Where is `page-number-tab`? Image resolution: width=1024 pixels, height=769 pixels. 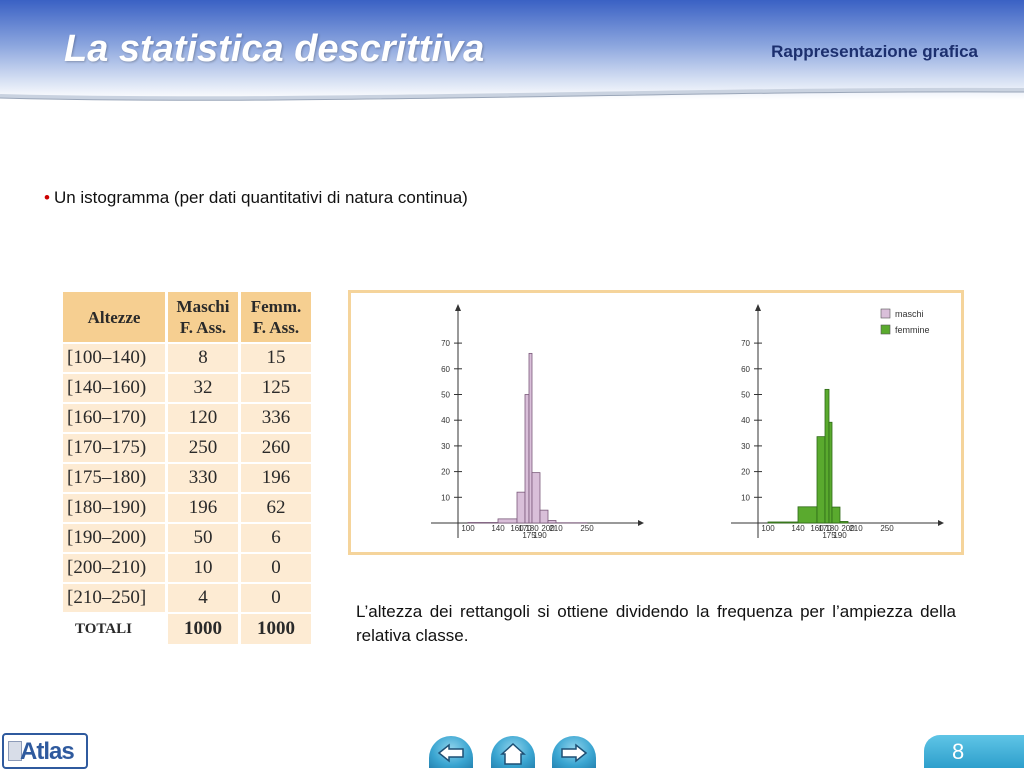
page-number-tab is located at coordinates (974, 751).